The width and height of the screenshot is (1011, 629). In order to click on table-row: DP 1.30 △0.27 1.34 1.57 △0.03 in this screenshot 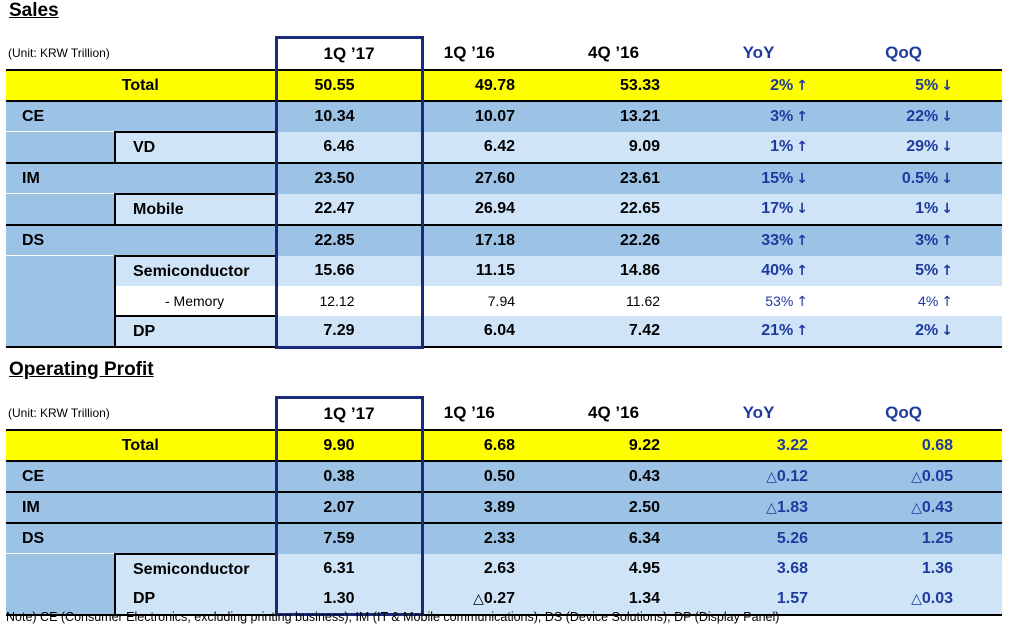, I will do `click(504, 600)`.